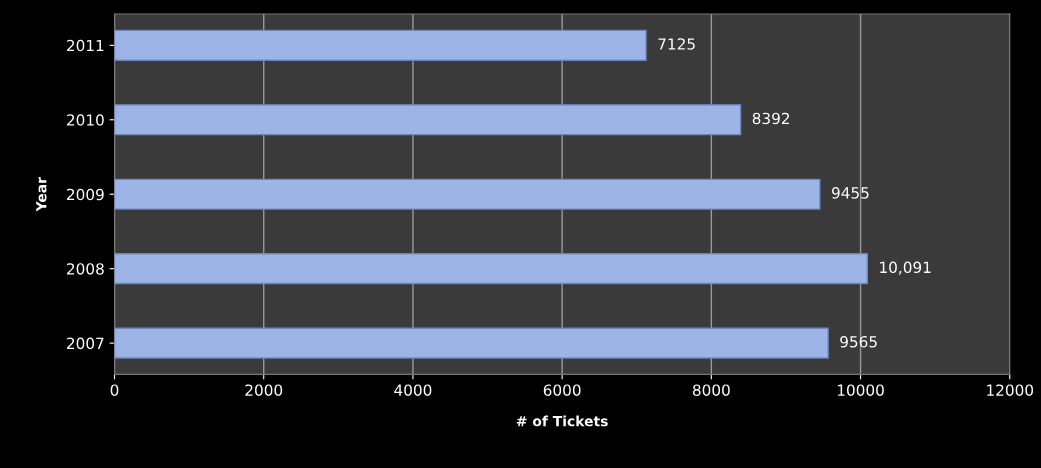 The height and width of the screenshot is (468, 1041). Describe the element at coordinates (85, 120) in the screenshot. I see `y-tick-label: 2010` at that location.